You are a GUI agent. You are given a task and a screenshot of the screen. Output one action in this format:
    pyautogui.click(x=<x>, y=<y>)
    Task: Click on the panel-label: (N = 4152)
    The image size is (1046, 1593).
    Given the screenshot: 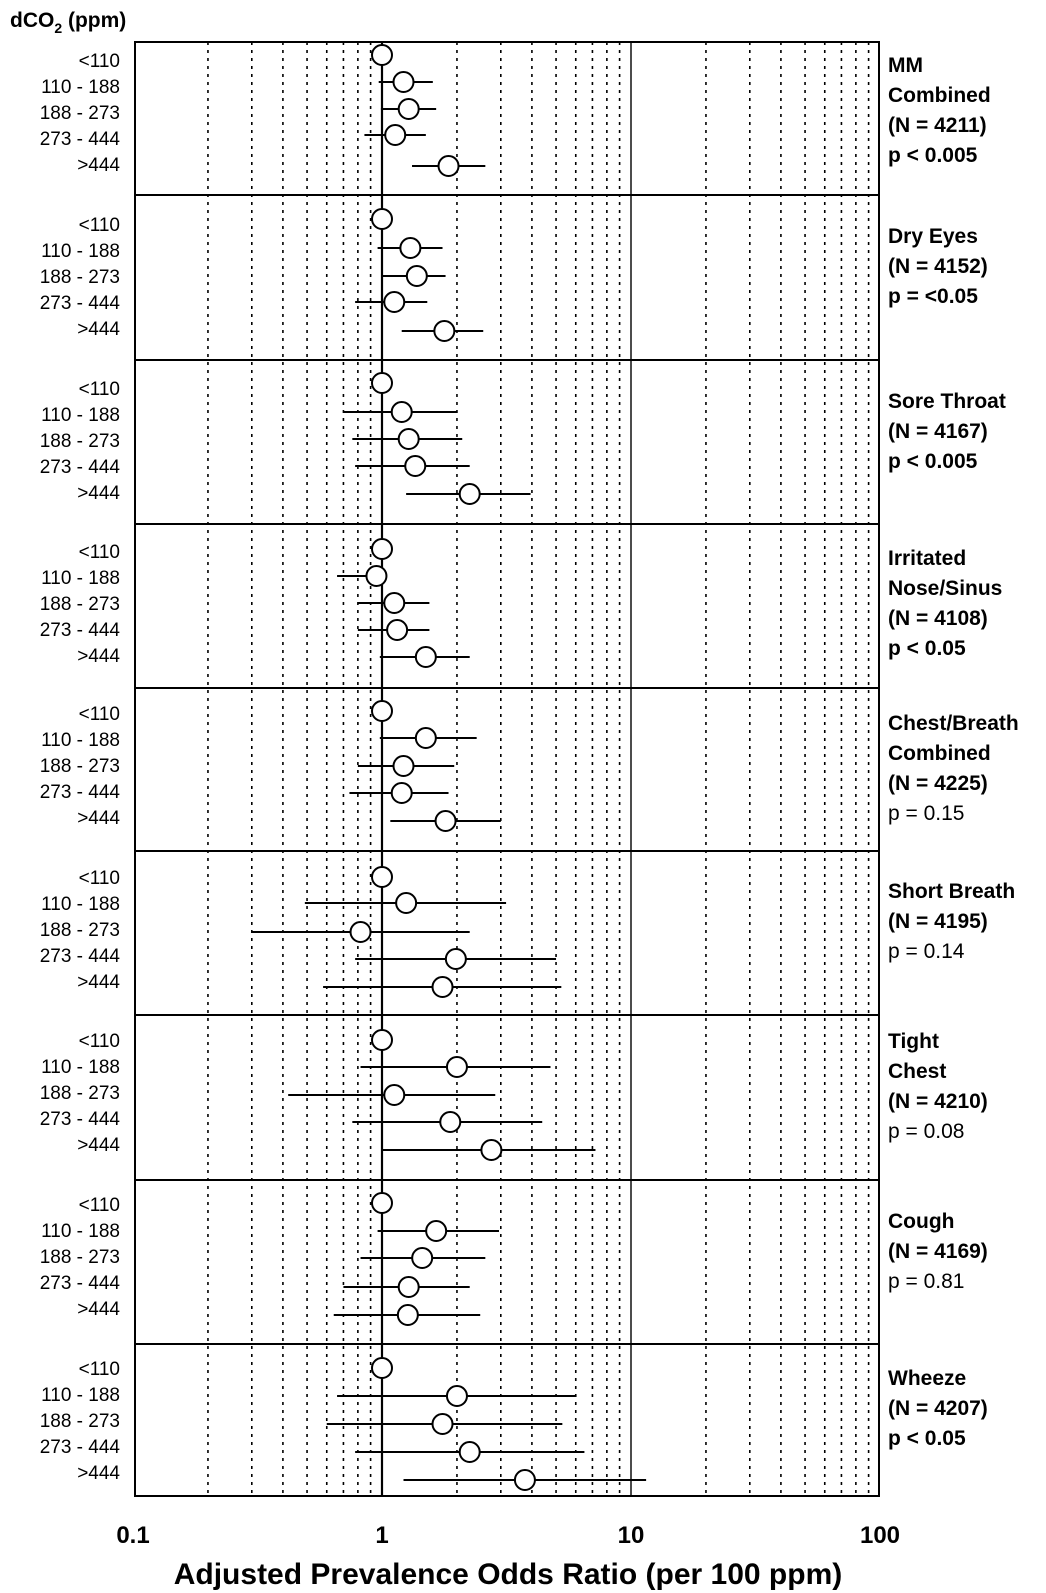 What is the action you would take?
    pyautogui.click(x=938, y=266)
    